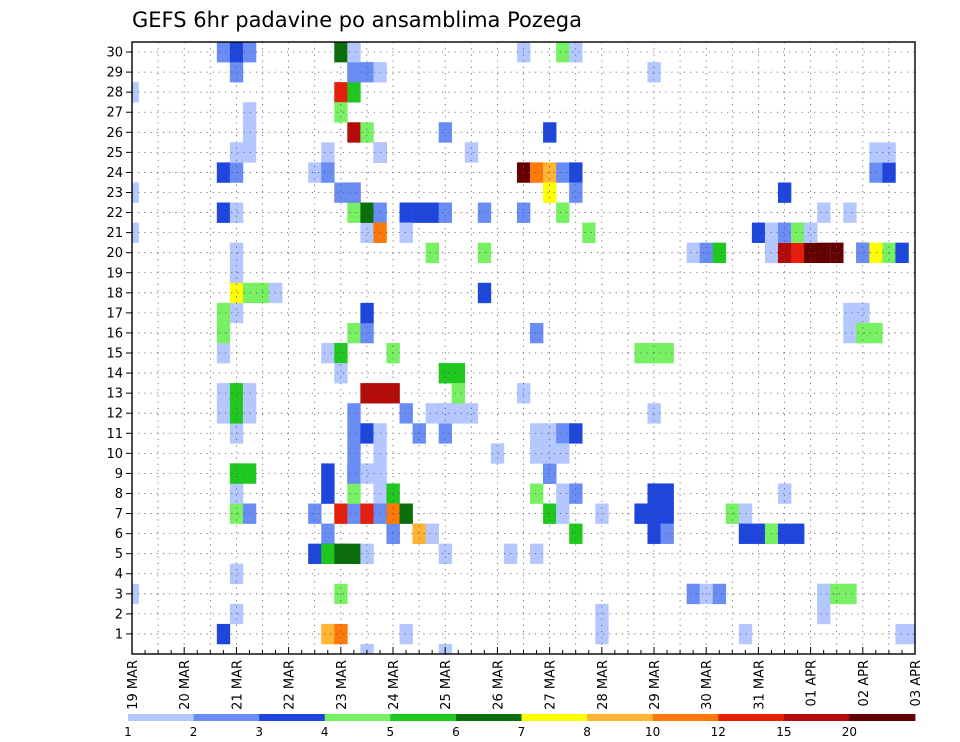 The height and width of the screenshot is (742, 960). Describe the element at coordinates (812, 683) in the screenshot. I see `x-tick-label: 01 APR` at that location.